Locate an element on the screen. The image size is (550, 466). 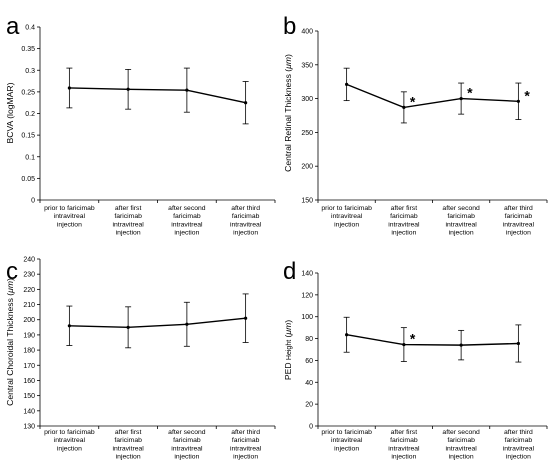
panel-letter: d is located at coordinates (289, 271).